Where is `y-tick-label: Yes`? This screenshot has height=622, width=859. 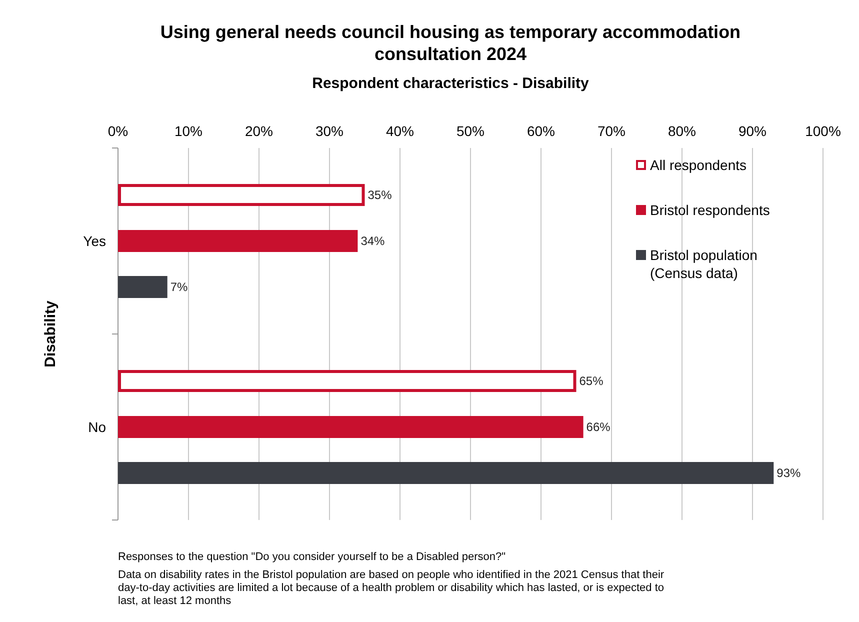 y-tick-label: Yes is located at coordinates (94, 241).